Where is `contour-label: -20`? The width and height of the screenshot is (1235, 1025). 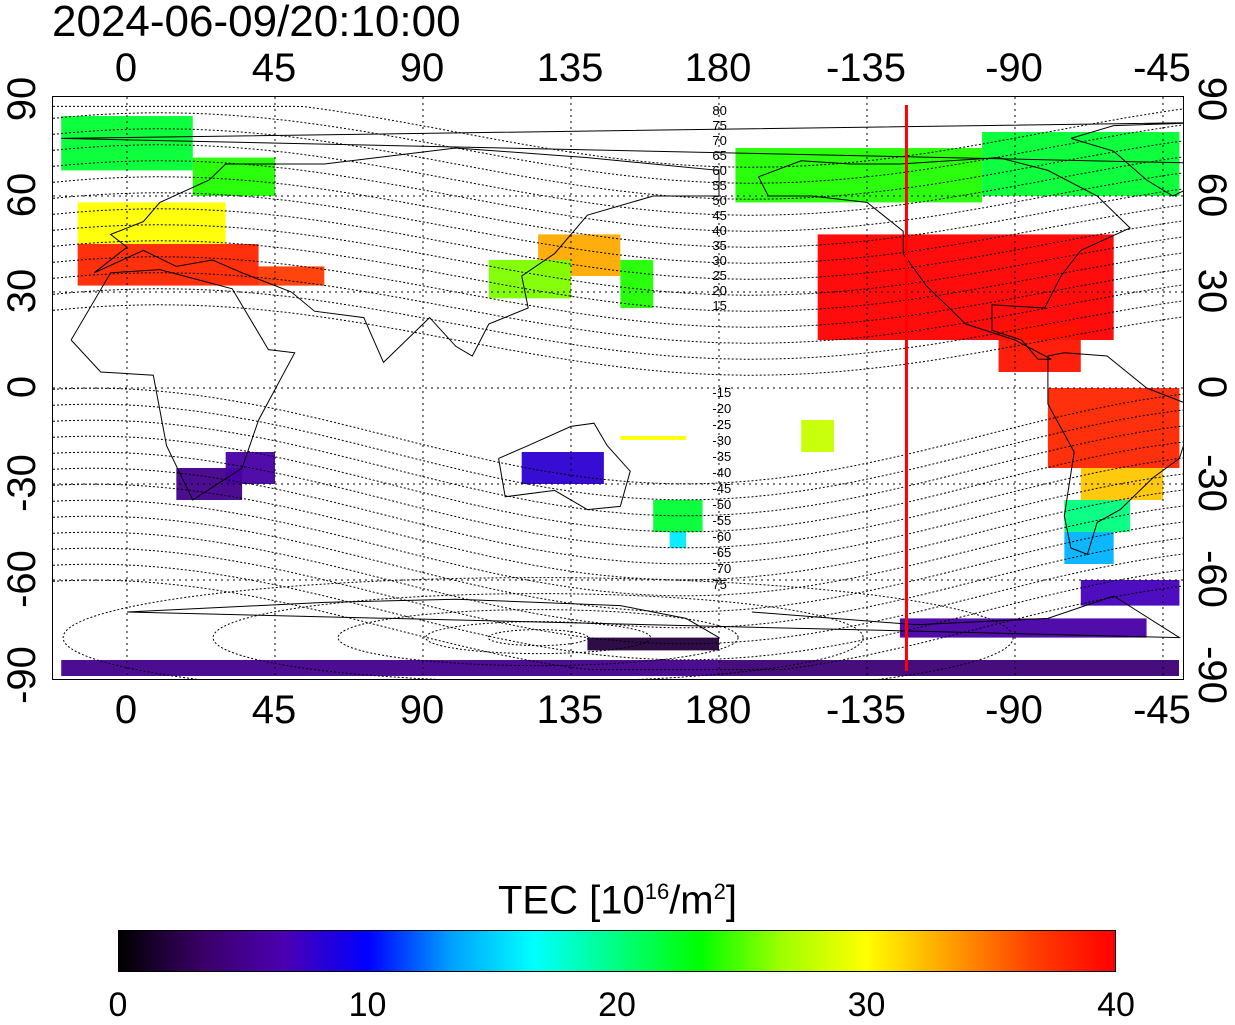 contour-label: -20 is located at coordinates (721, 408).